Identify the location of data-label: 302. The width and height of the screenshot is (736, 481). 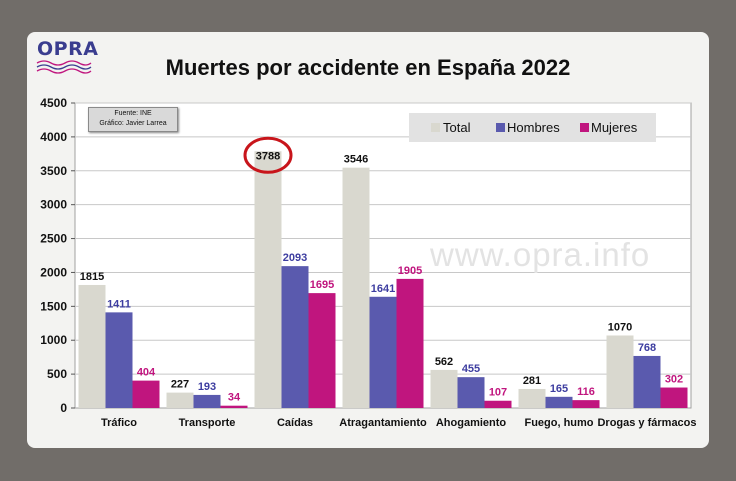
(674, 380).